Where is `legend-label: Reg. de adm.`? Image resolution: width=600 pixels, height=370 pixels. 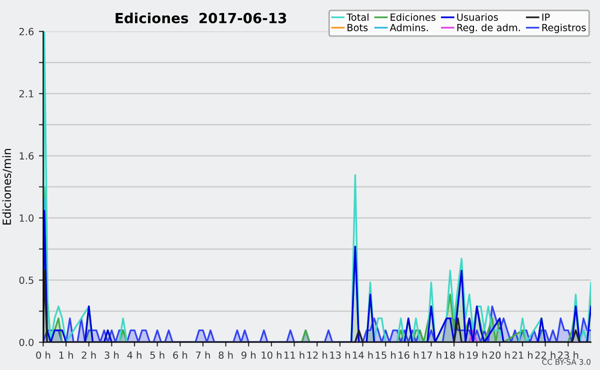 legend-label: Reg. de adm. is located at coordinates (488, 29).